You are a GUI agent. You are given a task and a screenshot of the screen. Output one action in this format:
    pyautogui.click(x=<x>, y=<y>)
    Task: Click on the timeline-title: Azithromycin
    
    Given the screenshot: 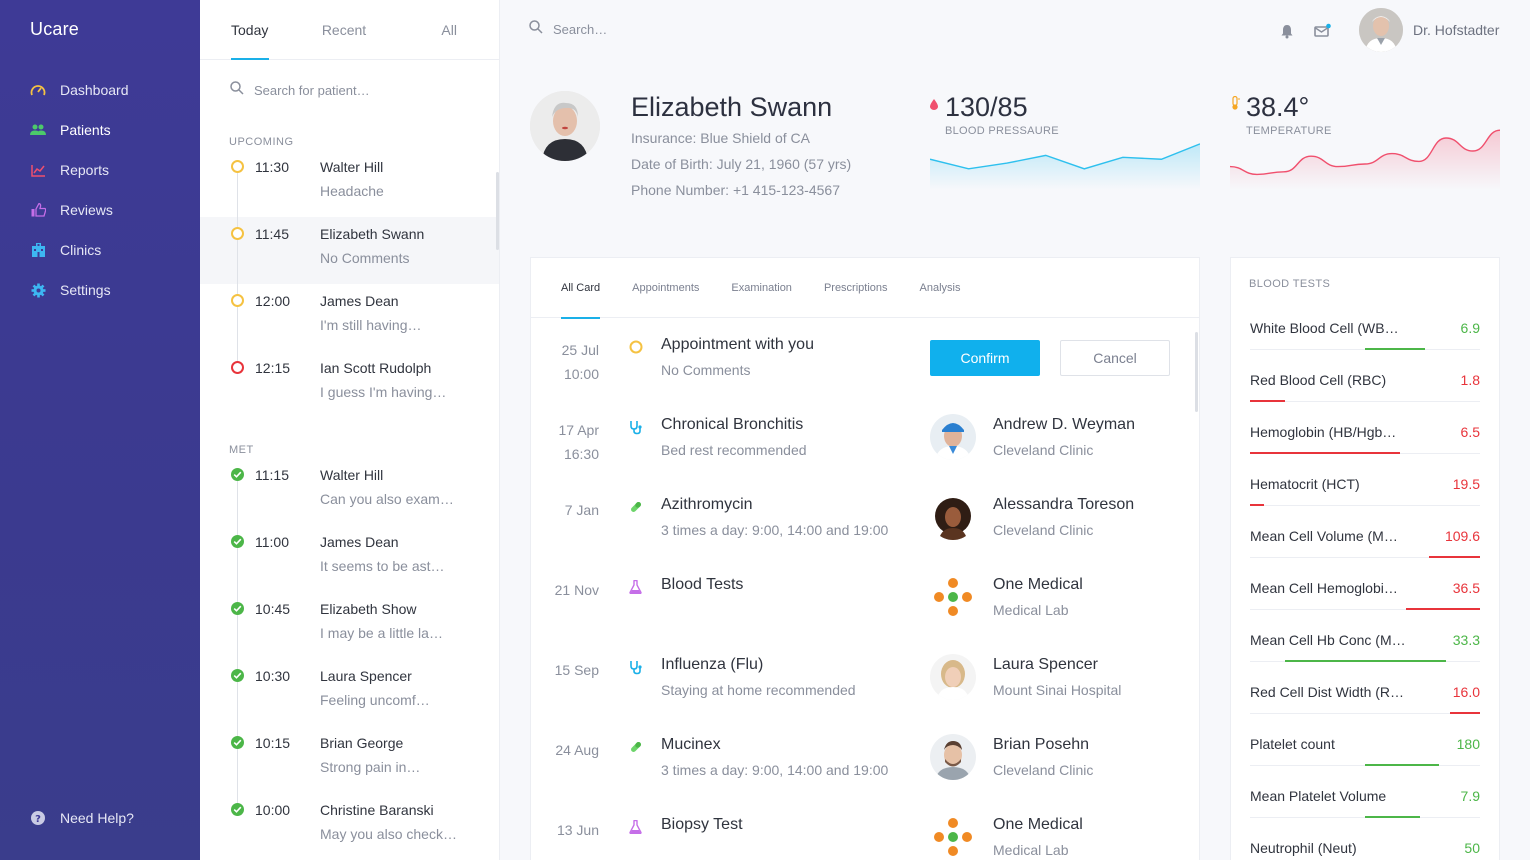 What is the action you would take?
    pyautogui.click(x=707, y=504)
    